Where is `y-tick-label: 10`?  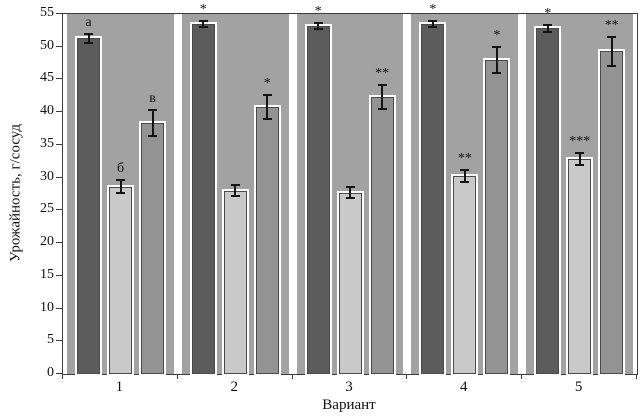
y-tick-label: 10 is located at coordinates (47, 307).